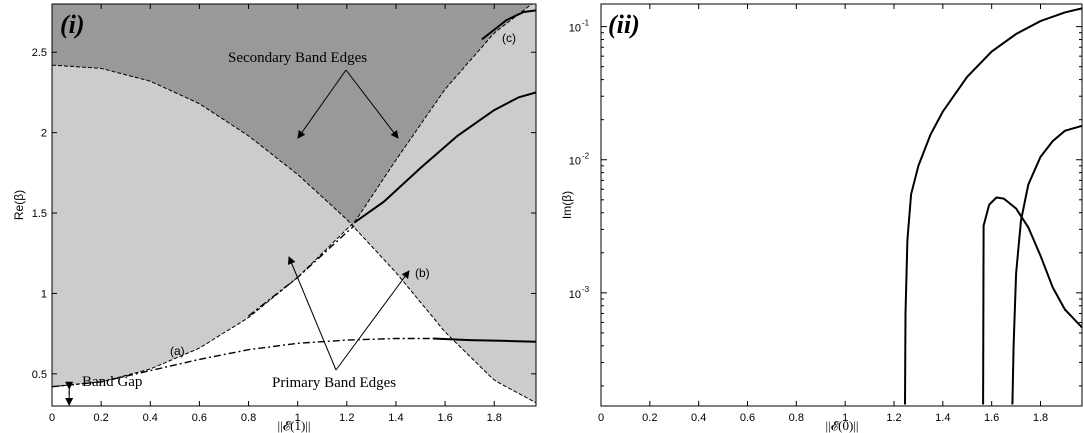  What do you see at coordinates (44, 134) in the screenshot?
I see `y-tick-label: 2` at bounding box center [44, 134].